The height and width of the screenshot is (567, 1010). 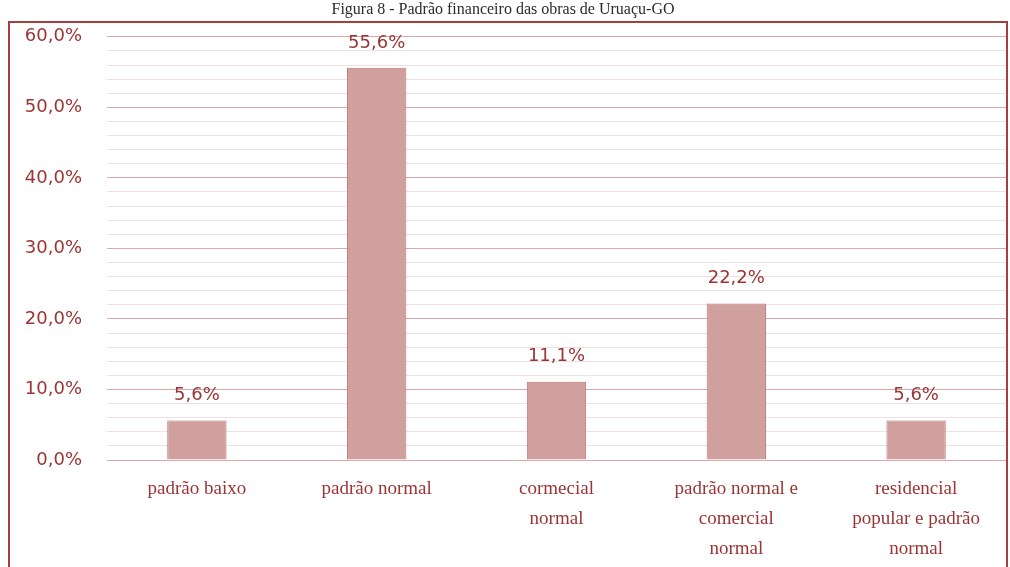 I want to click on y-tick-label: 0,0%, so click(x=59, y=458).